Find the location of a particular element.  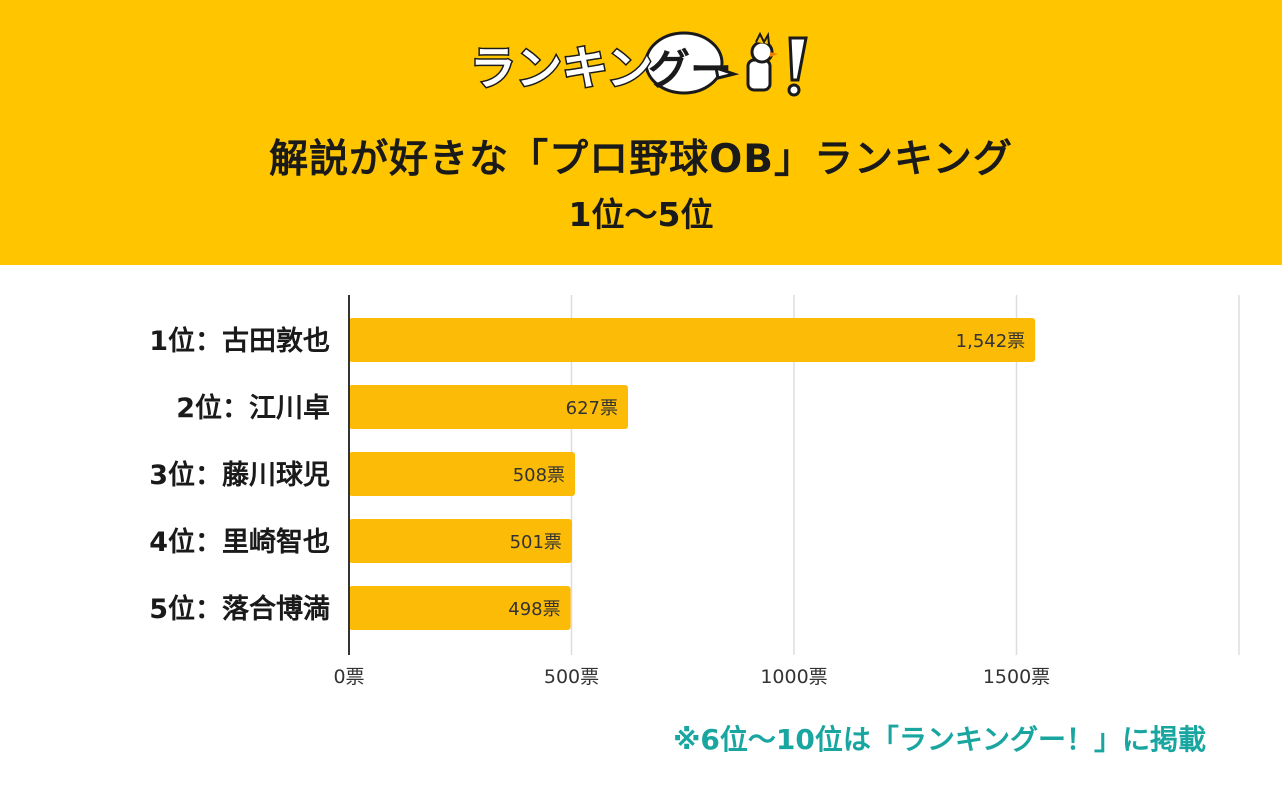

page-title: 解説が好きな「プロ野球OB」ランキング is located at coordinates (641, 159).